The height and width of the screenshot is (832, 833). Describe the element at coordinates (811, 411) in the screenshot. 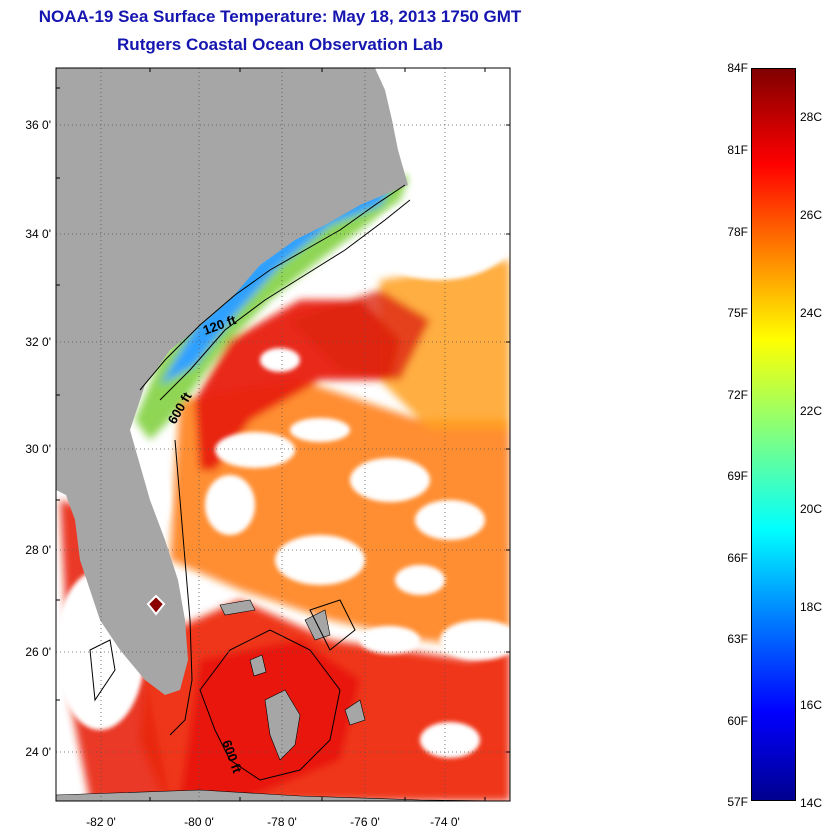

I see `colorbar-c-label: 22C` at that location.